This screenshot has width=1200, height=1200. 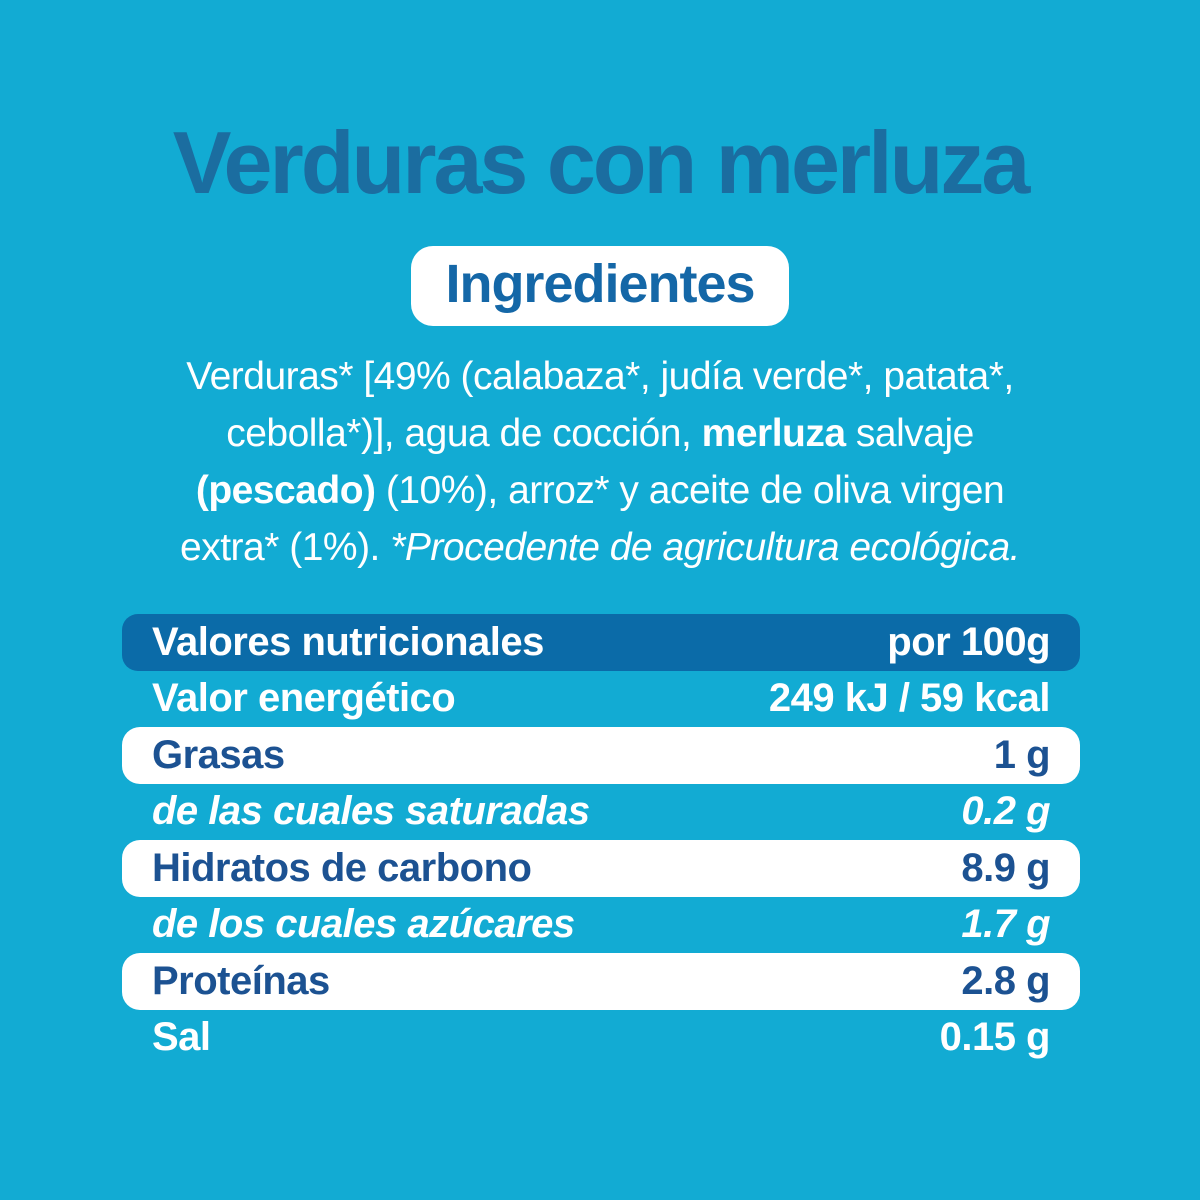 I want to click on nutrition-row: Sal 0.15 g, so click(x=601, y=1038).